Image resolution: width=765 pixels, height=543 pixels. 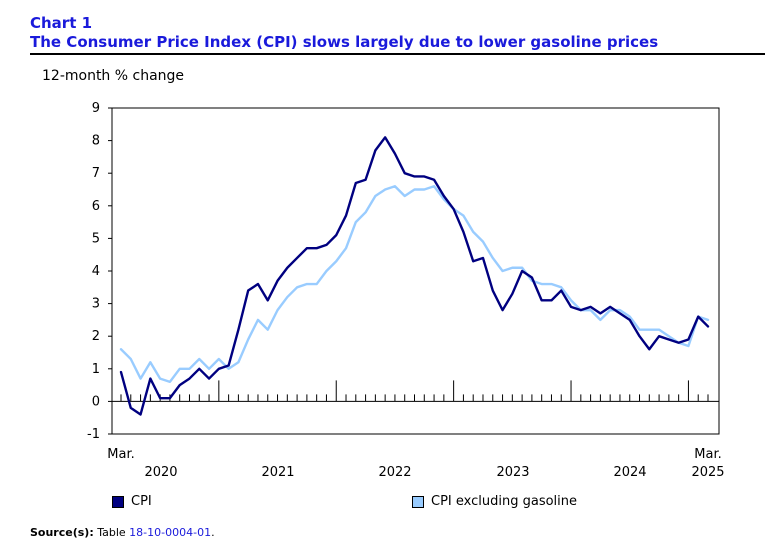 What do you see at coordinates (96, 238) in the screenshot?
I see `y-tick-label: 5` at bounding box center [96, 238].